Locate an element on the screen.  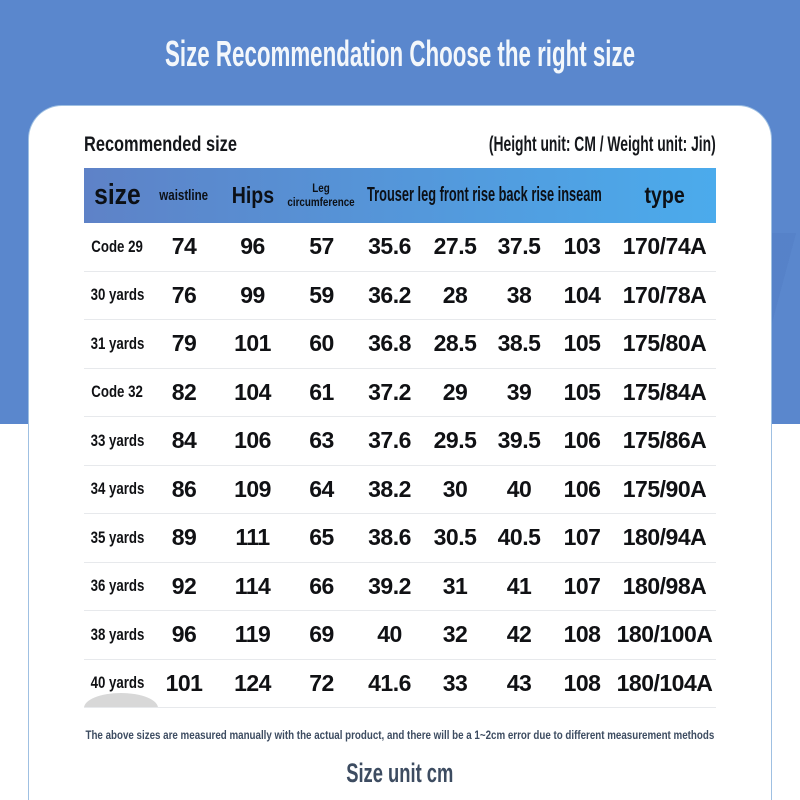
table-cell: 175/86A is located at coordinates (664, 440).